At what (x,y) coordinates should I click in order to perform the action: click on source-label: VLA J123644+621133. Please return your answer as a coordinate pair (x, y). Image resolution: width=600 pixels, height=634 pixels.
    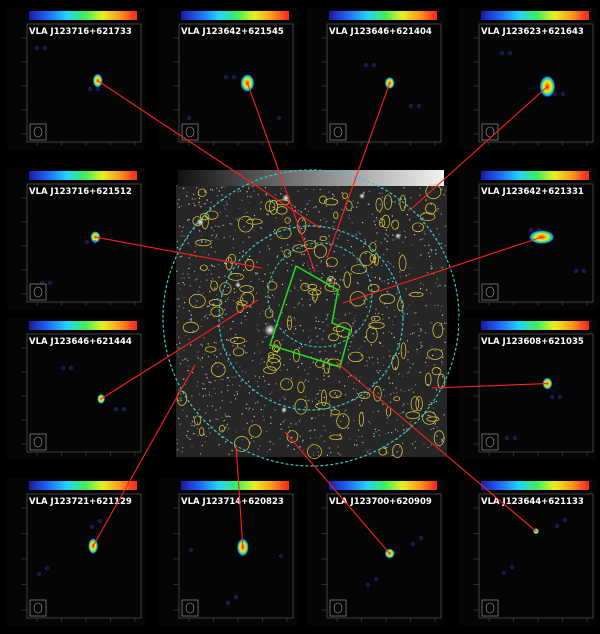
    Looking at the image, I should click on (532, 502).